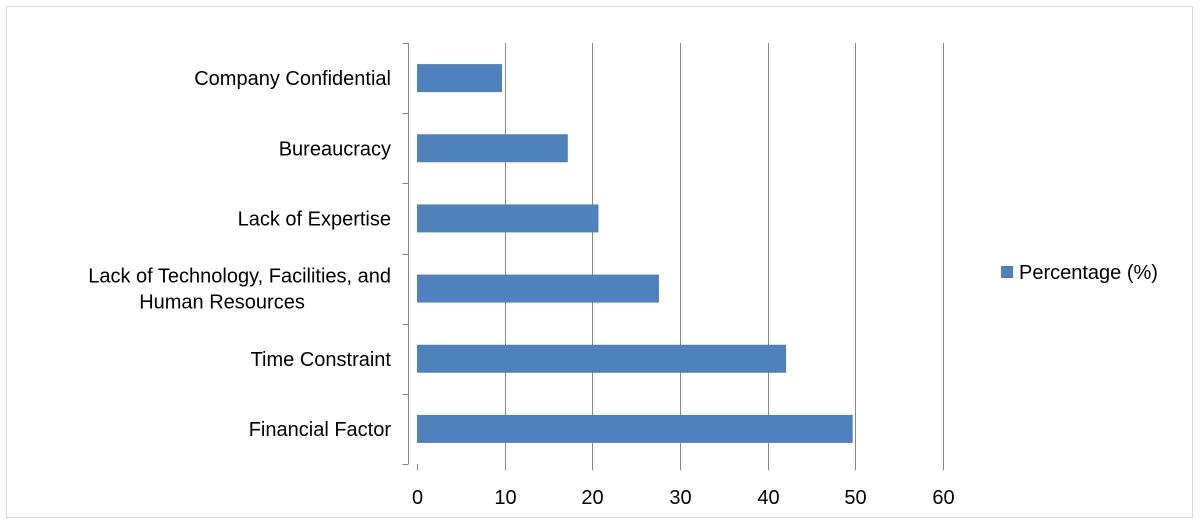  What do you see at coordinates (314, 219) in the screenshot?
I see `category-label: Lack of Expertise` at bounding box center [314, 219].